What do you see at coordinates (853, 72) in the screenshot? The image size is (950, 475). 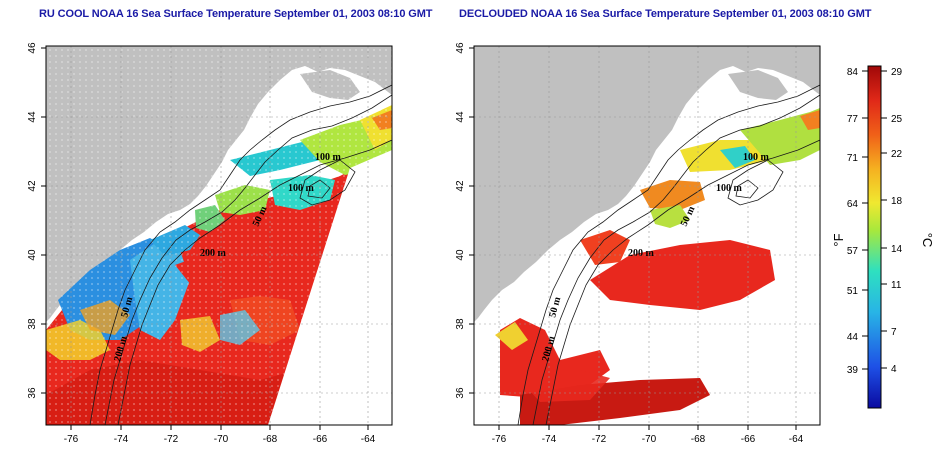 I see `fahrenheit-tick-label: 84` at bounding box center [853, 72].